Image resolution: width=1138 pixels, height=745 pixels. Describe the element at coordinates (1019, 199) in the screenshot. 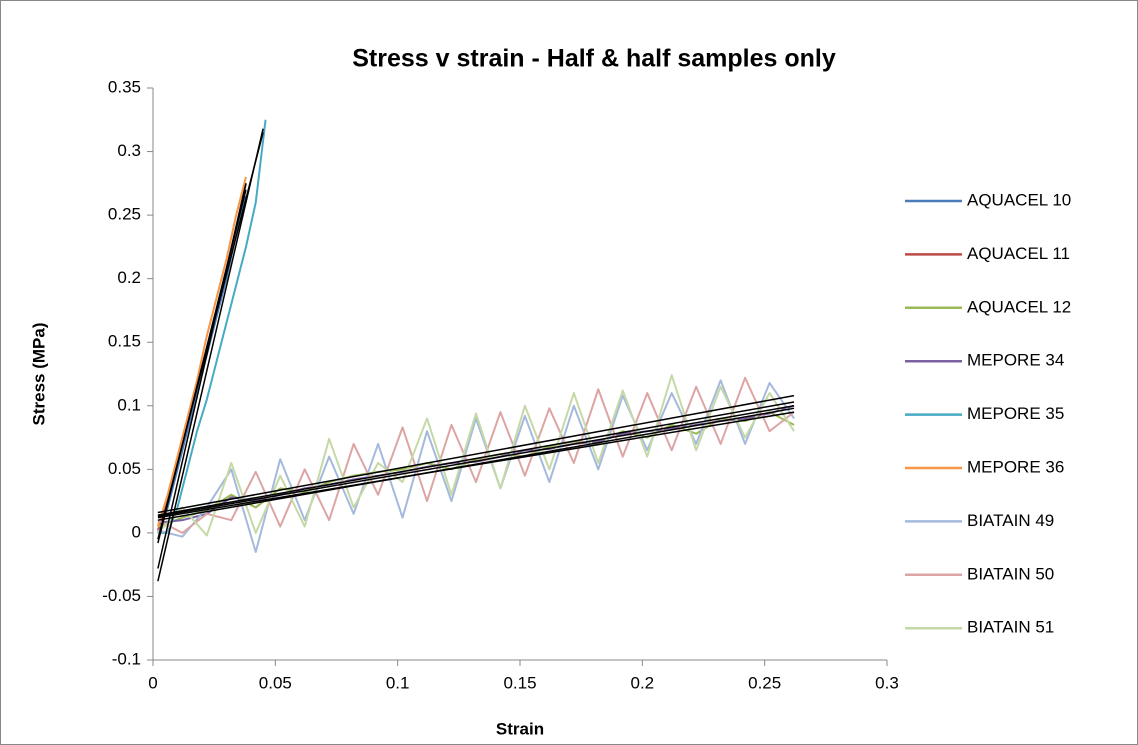

I see `legend-label: AQUACEL 10` at that location.